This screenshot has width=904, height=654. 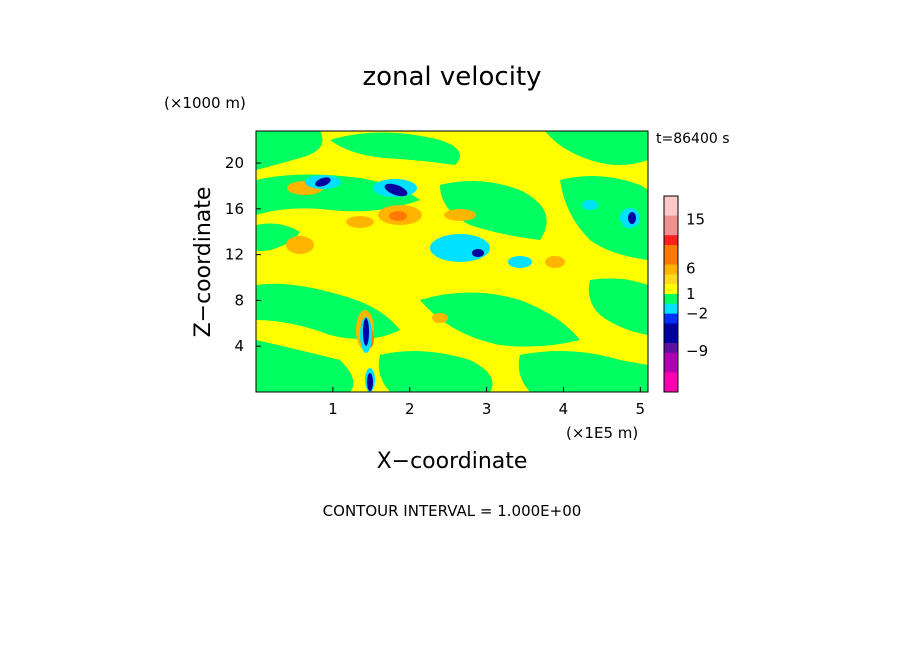 I want to click on y-tick-label: 16, so click(x=234, y=209).